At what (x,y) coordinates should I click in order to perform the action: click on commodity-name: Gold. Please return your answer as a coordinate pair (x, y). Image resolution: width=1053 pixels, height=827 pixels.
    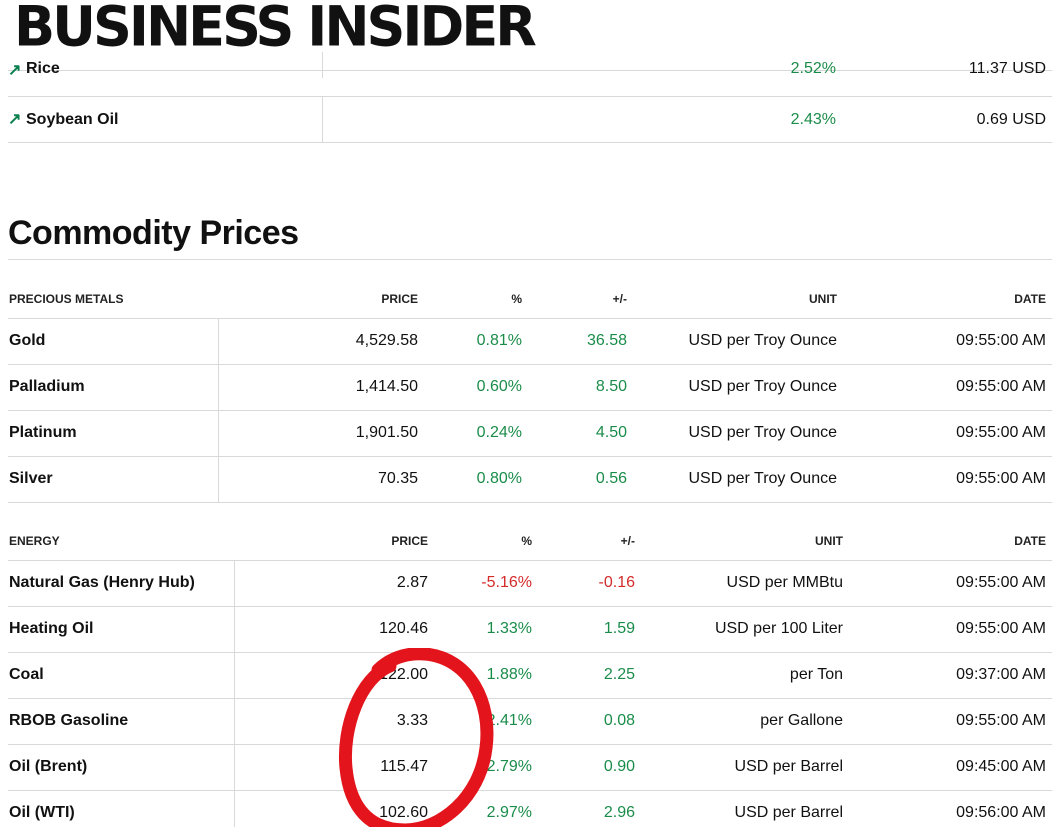
    Looking at the image, I should click on (113, 341).